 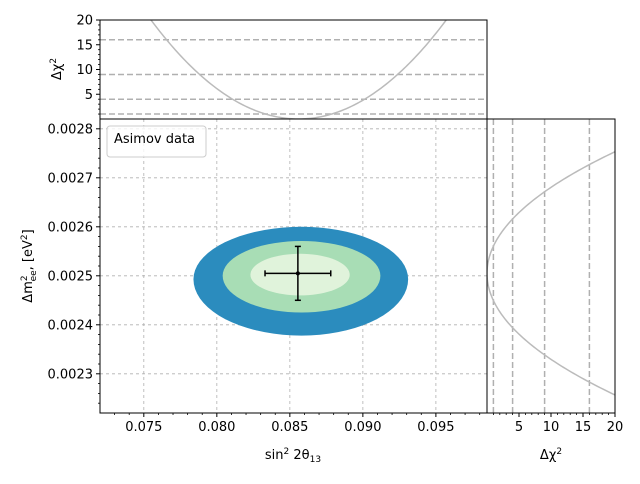 I want to click on right-x-axis-label: Δχ2, so click(x=551, y=455).